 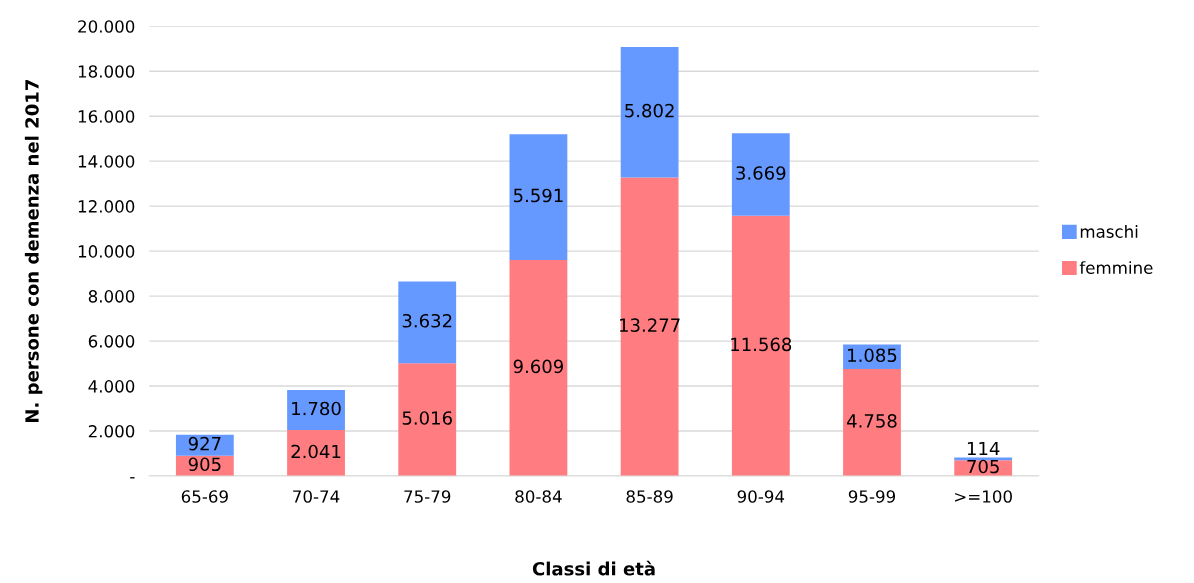 What do you see at coordinates (132, 478) in the screenshot?
I see `y-tick-label: -` at bounding box center [132, 478].